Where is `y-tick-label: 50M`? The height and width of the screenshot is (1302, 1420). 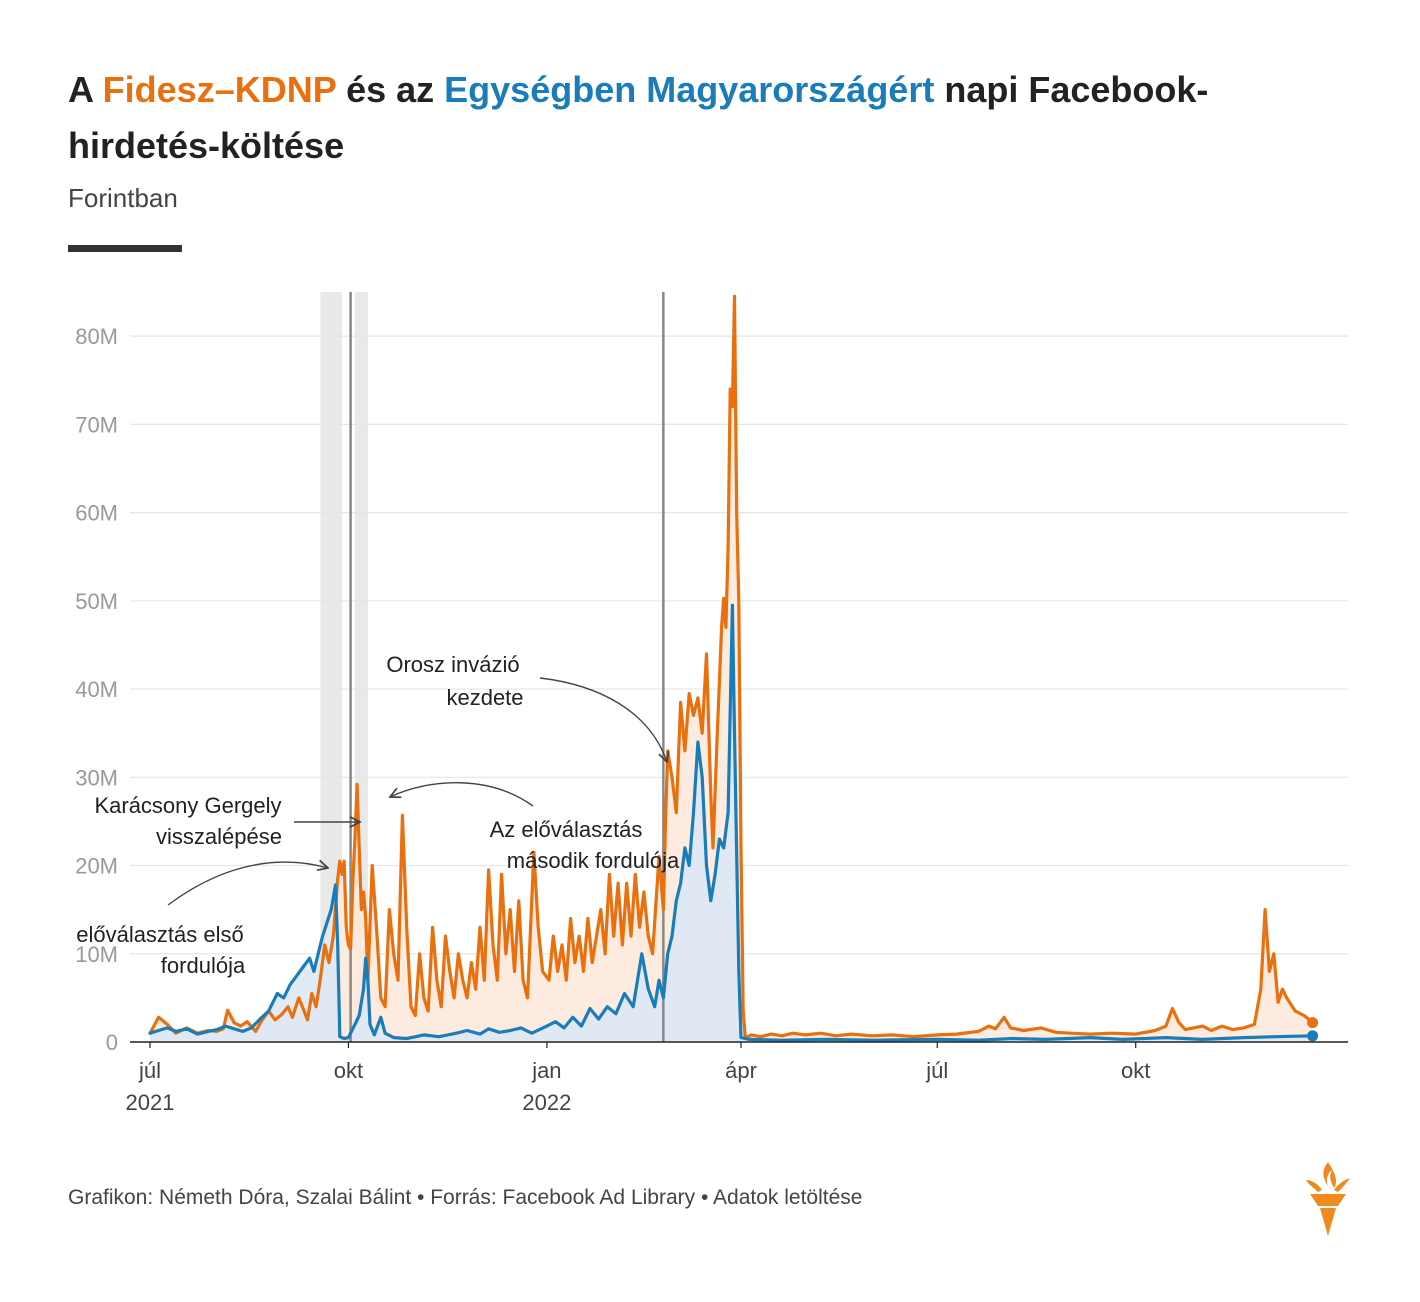
y-tick-label: 50M is located at coordinates (96, 601).